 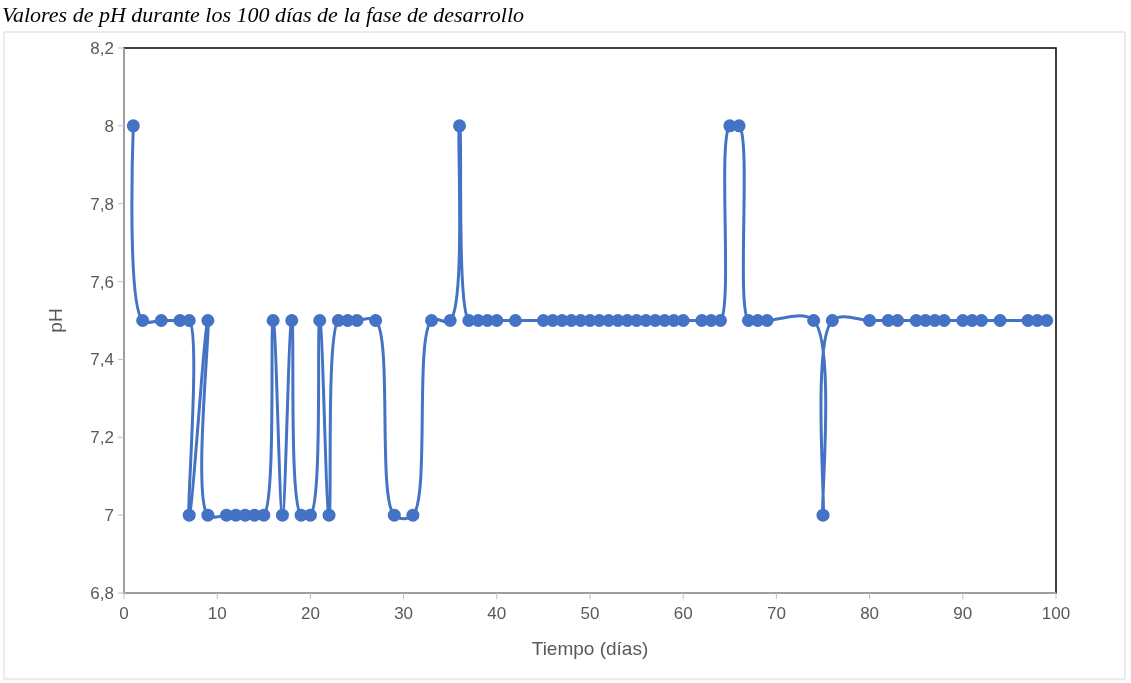 I want to click on x-tick-label: 30, so click(x=404, y=613).